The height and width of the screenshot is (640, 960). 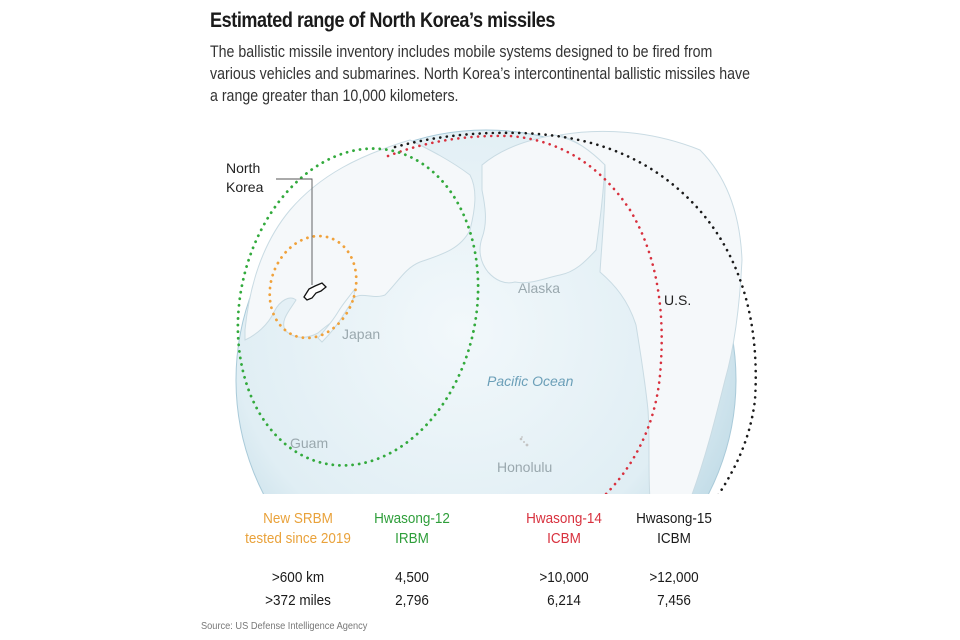 I want to click on north-america-landmass, so click(x=651, y=312).